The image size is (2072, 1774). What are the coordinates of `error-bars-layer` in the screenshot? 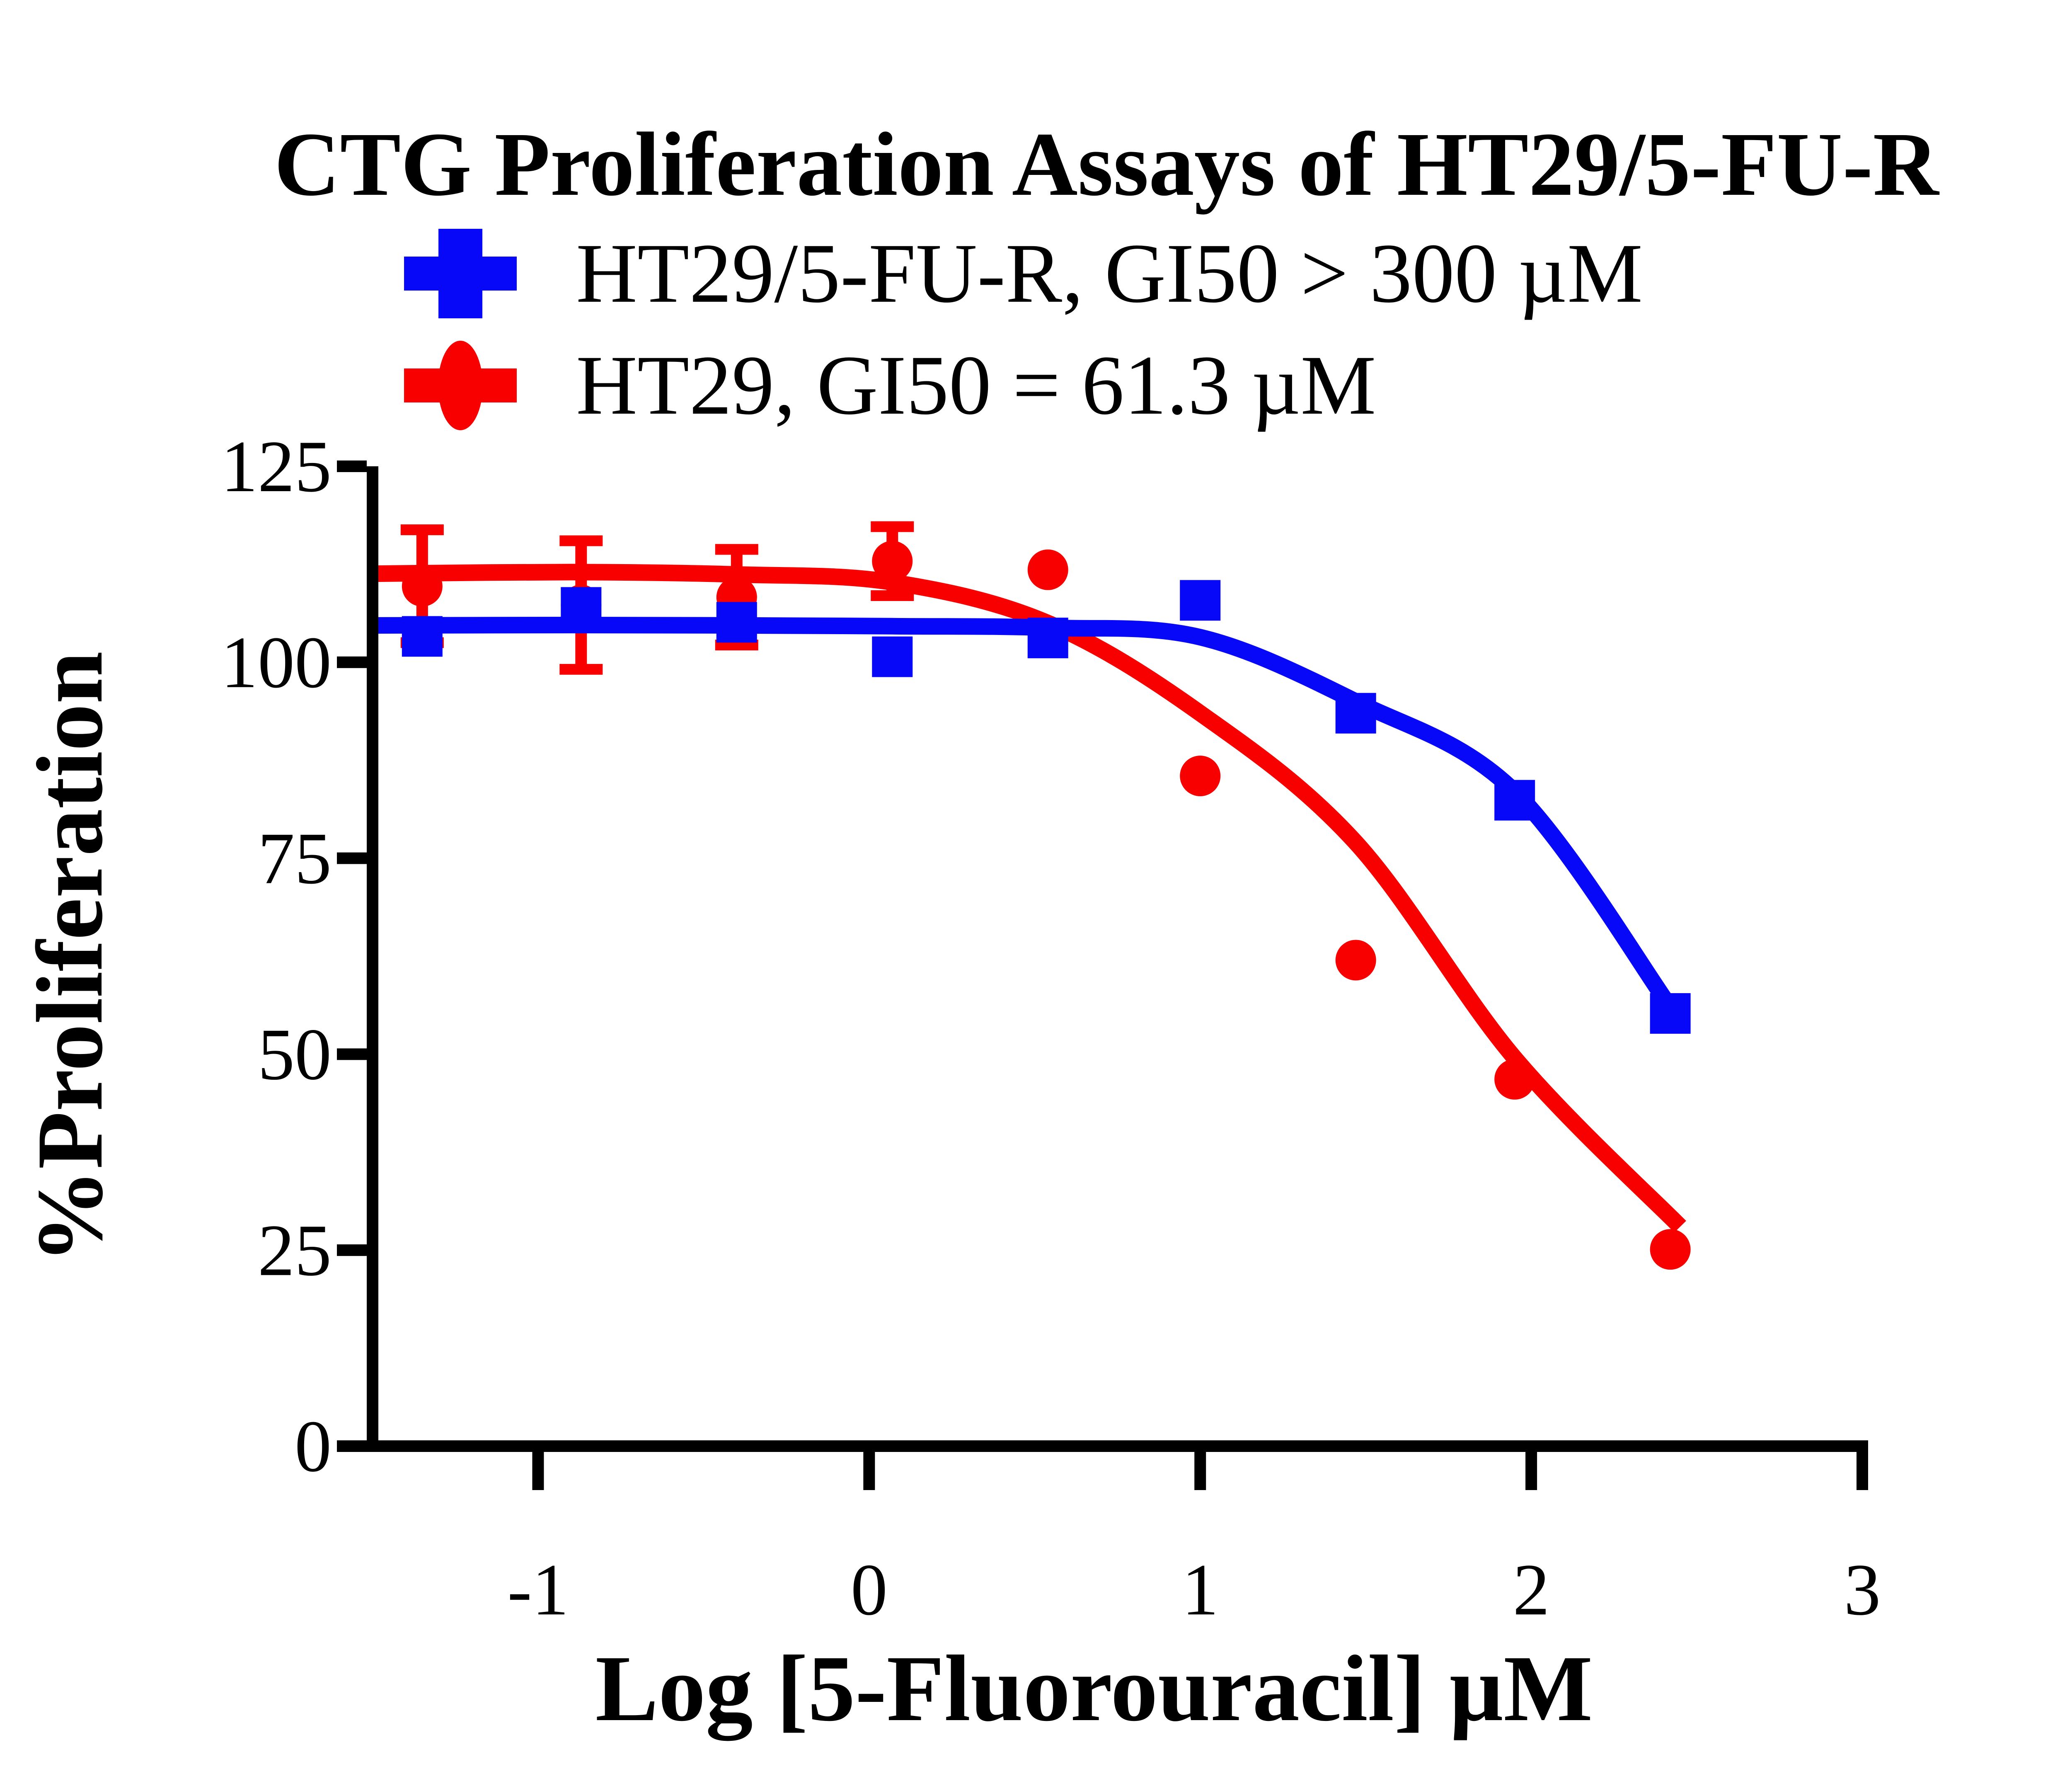 It's located at (657, 598).